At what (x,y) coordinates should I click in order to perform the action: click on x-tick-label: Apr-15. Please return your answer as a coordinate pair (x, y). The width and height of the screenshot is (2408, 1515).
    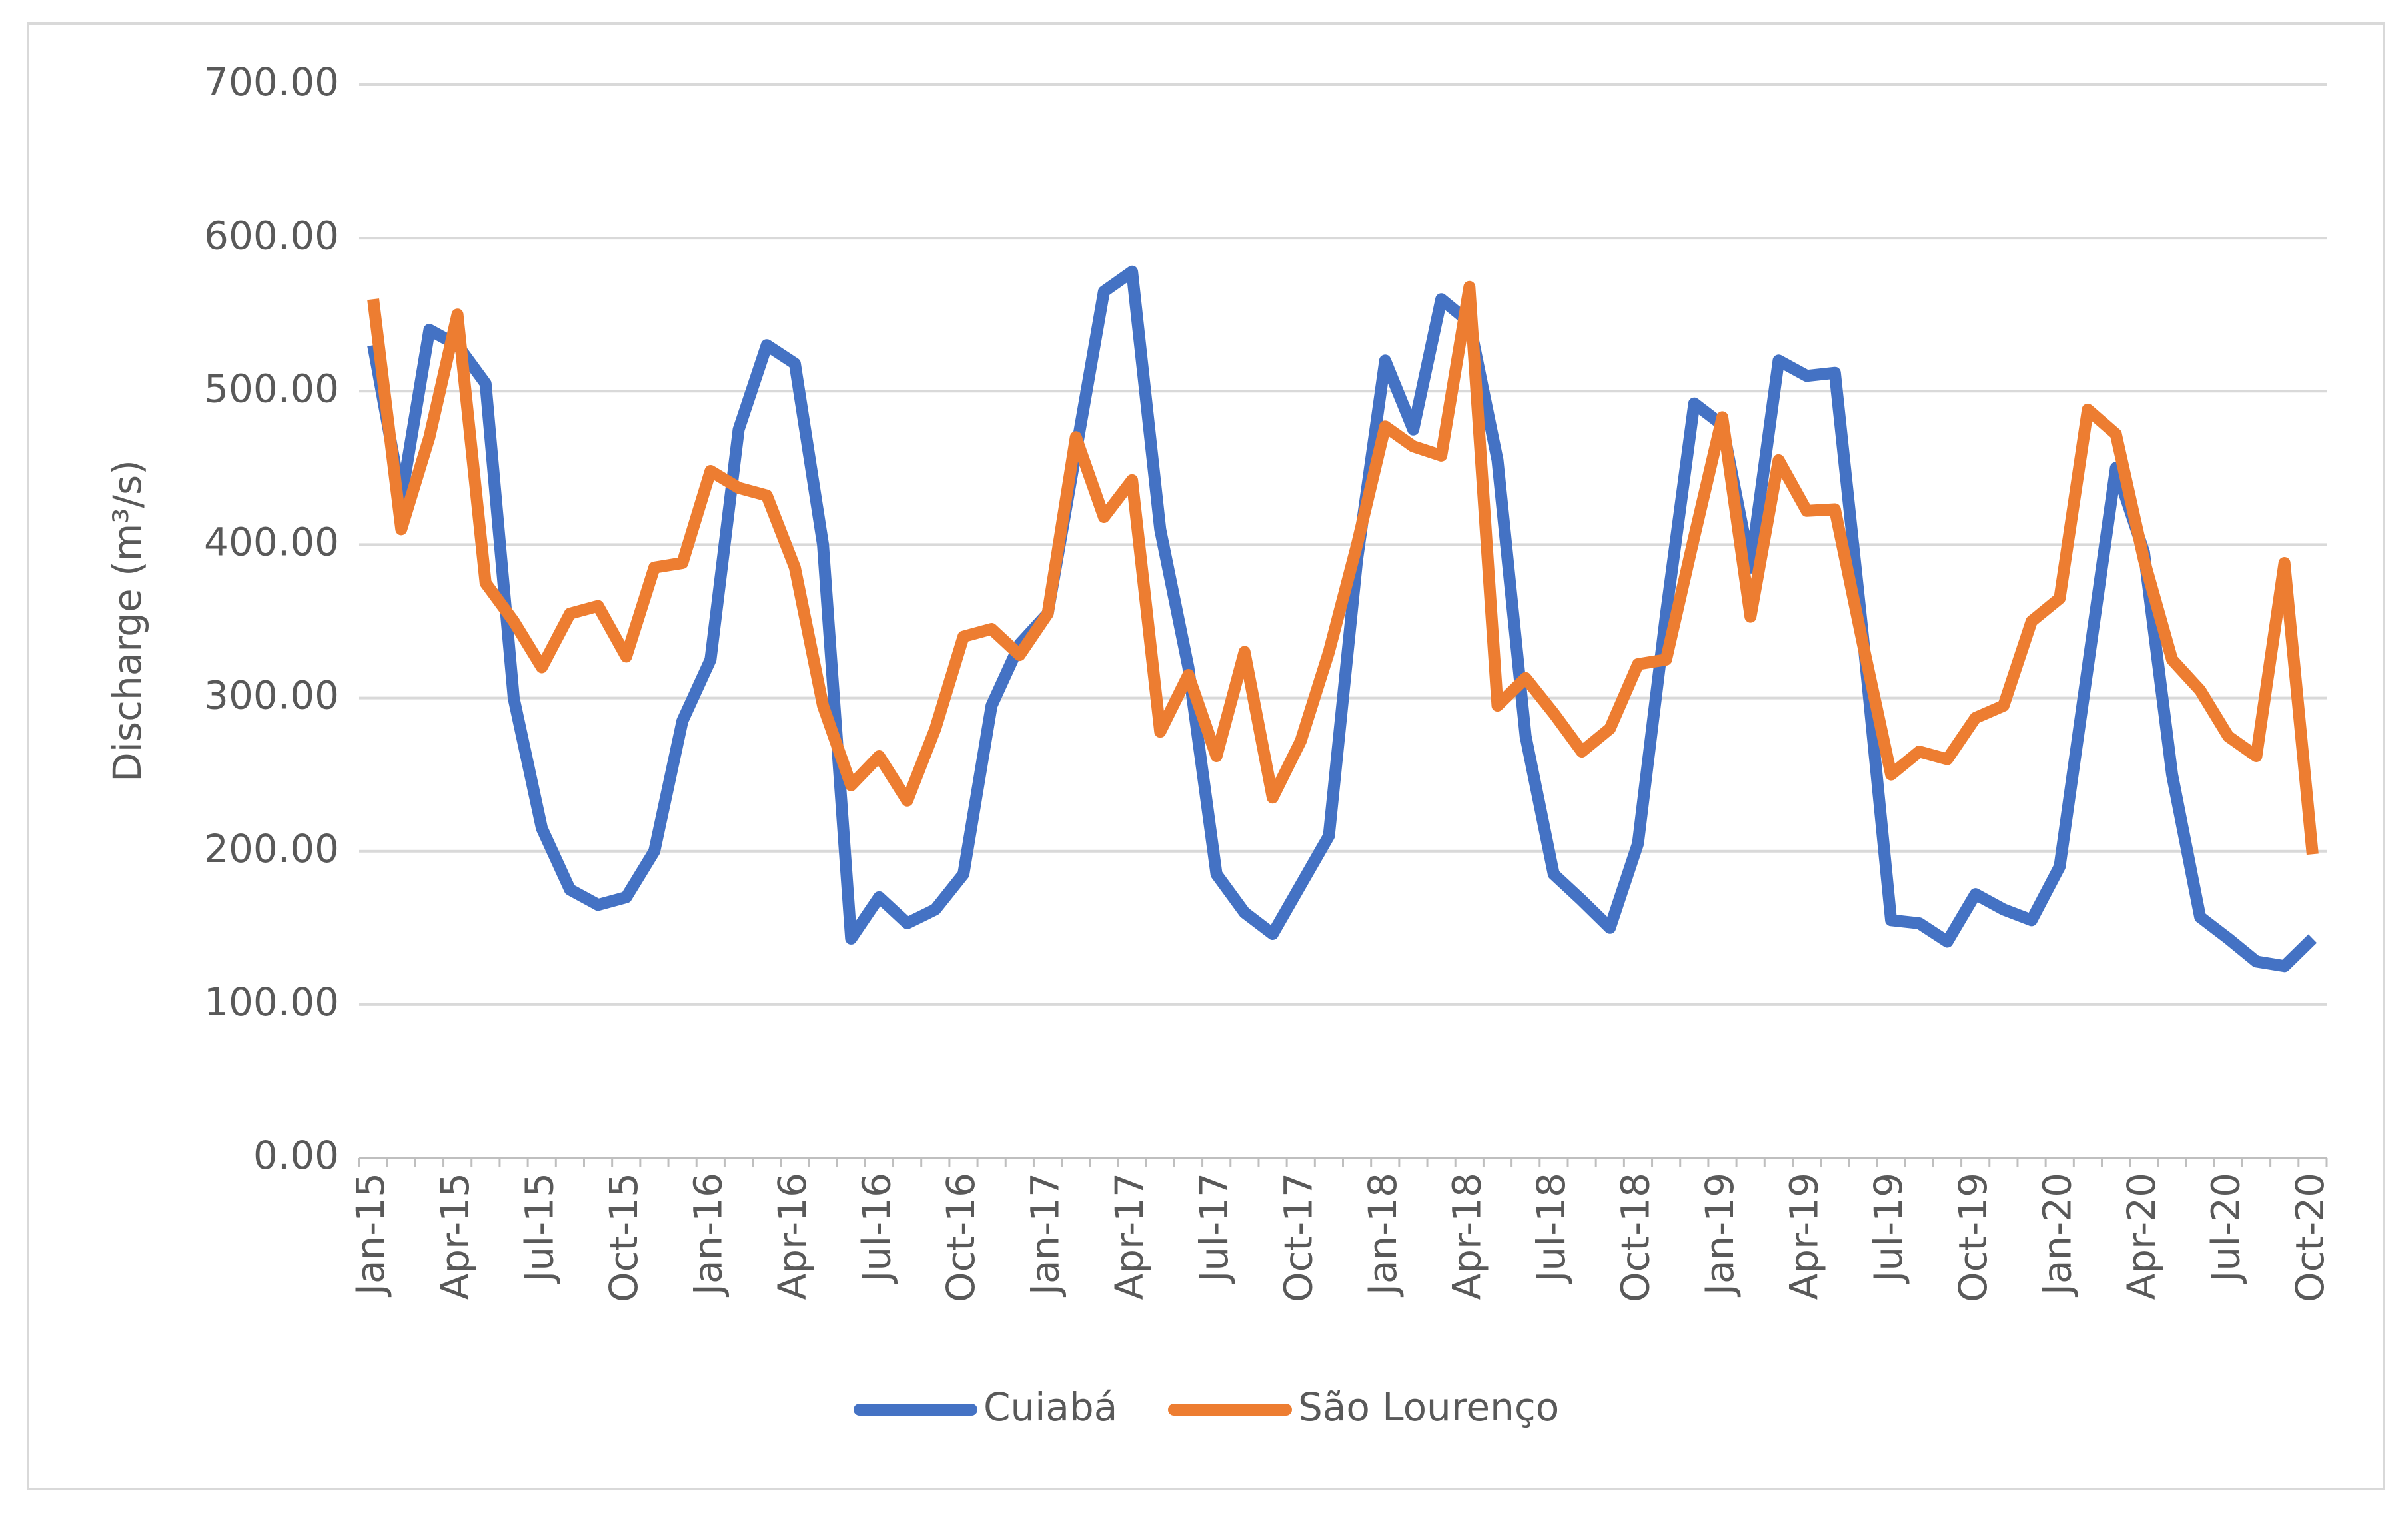
    Looking at the image, I should click on (455, 1236).